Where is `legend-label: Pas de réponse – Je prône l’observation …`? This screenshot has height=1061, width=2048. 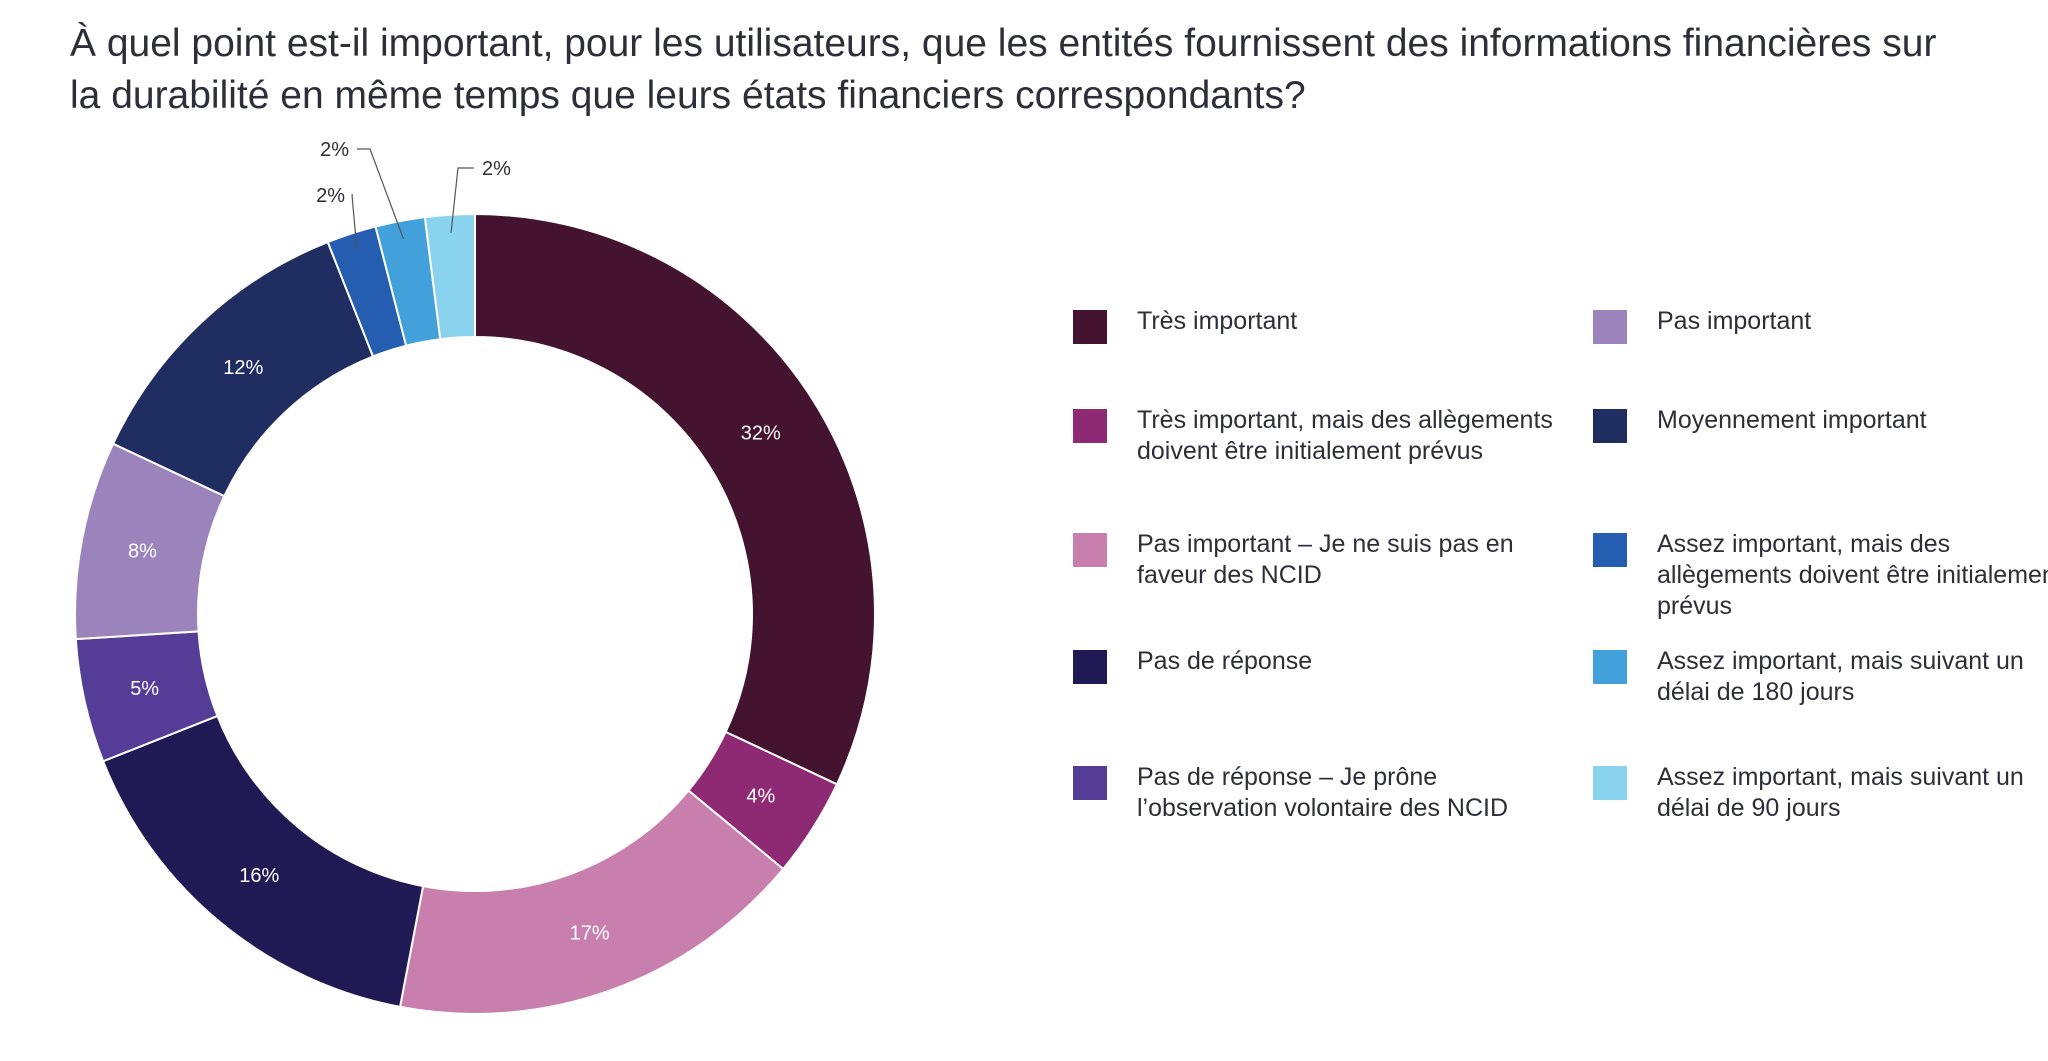
legend-label: Pas de réponse – Je prône l’observation … is located at coordinates (1323, 792).